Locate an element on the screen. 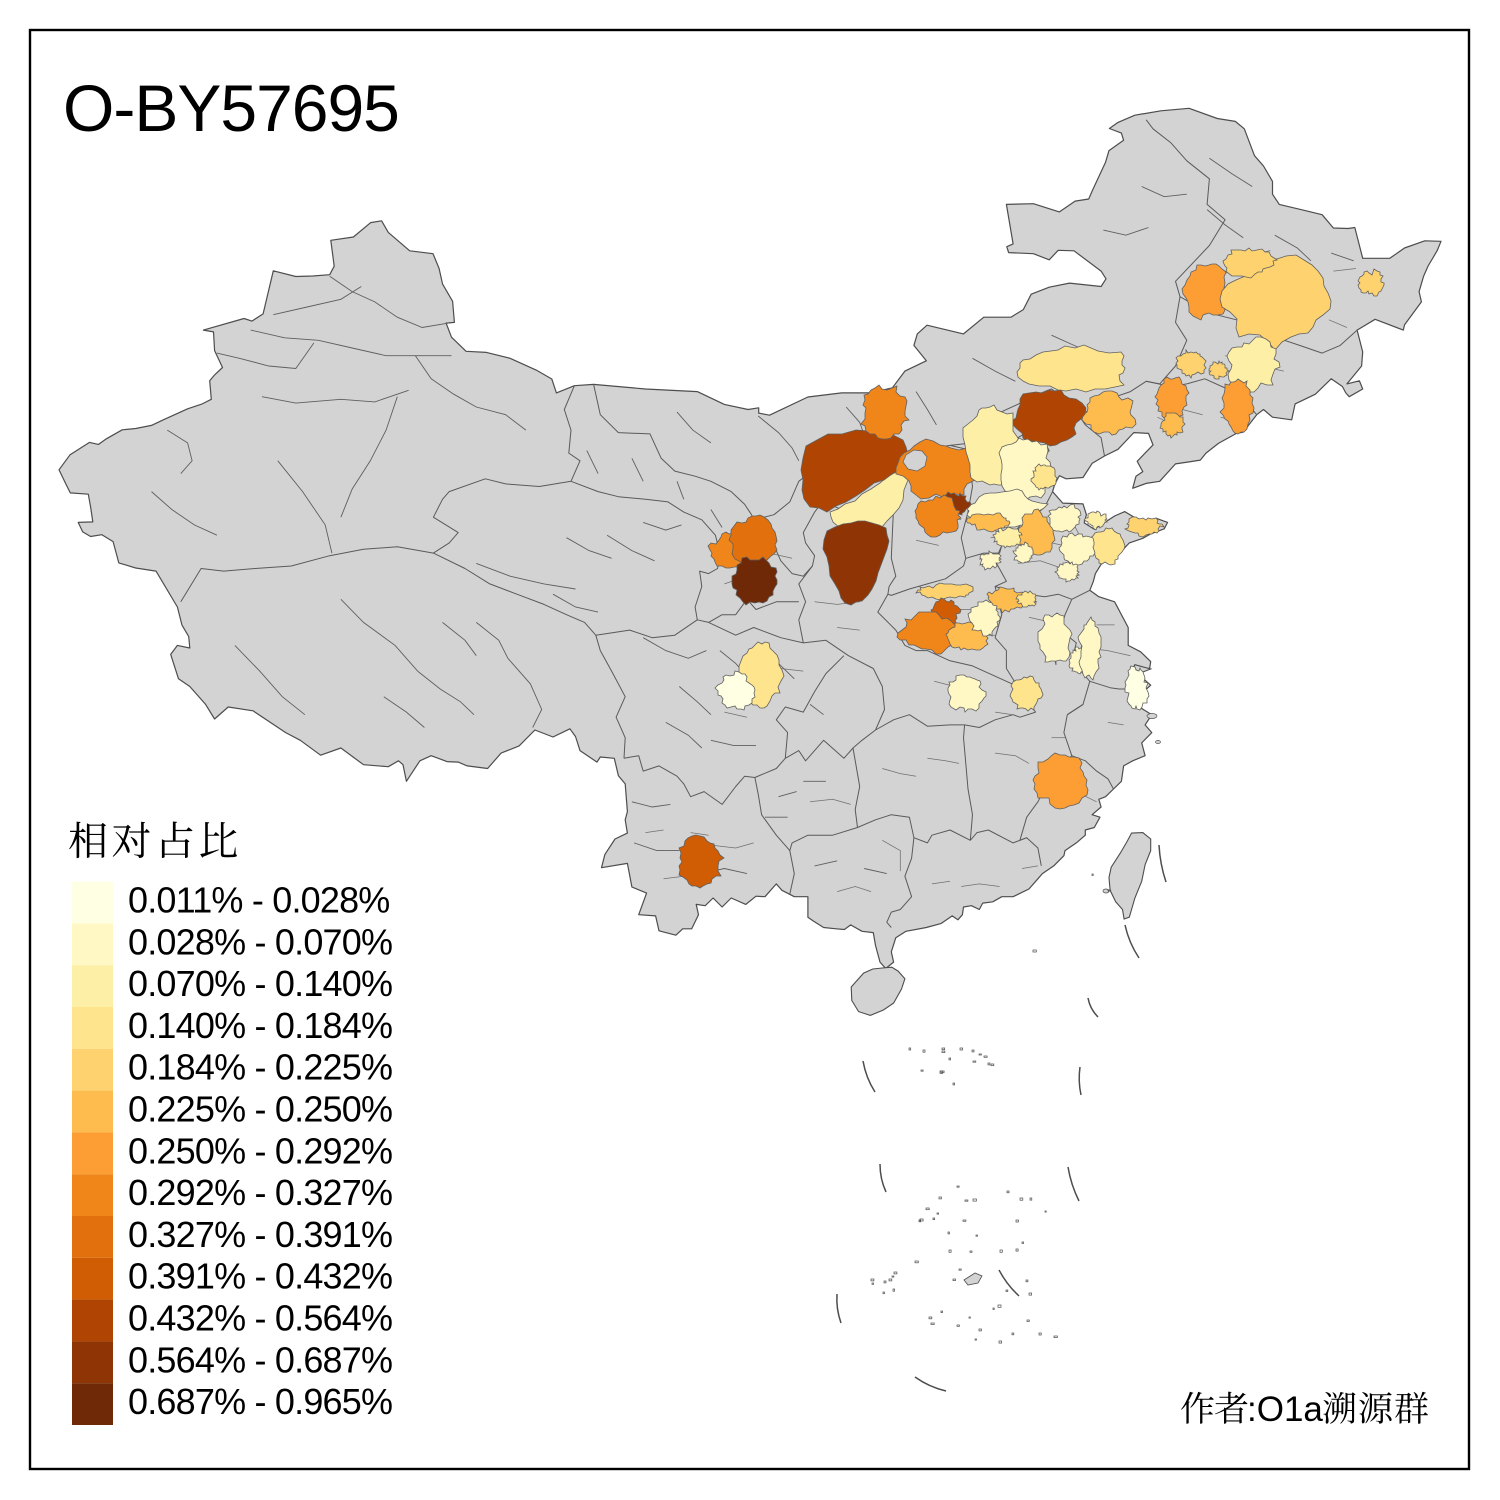  svg-text: 0.327% - 0.391% is located at coordinates (260, 1234).